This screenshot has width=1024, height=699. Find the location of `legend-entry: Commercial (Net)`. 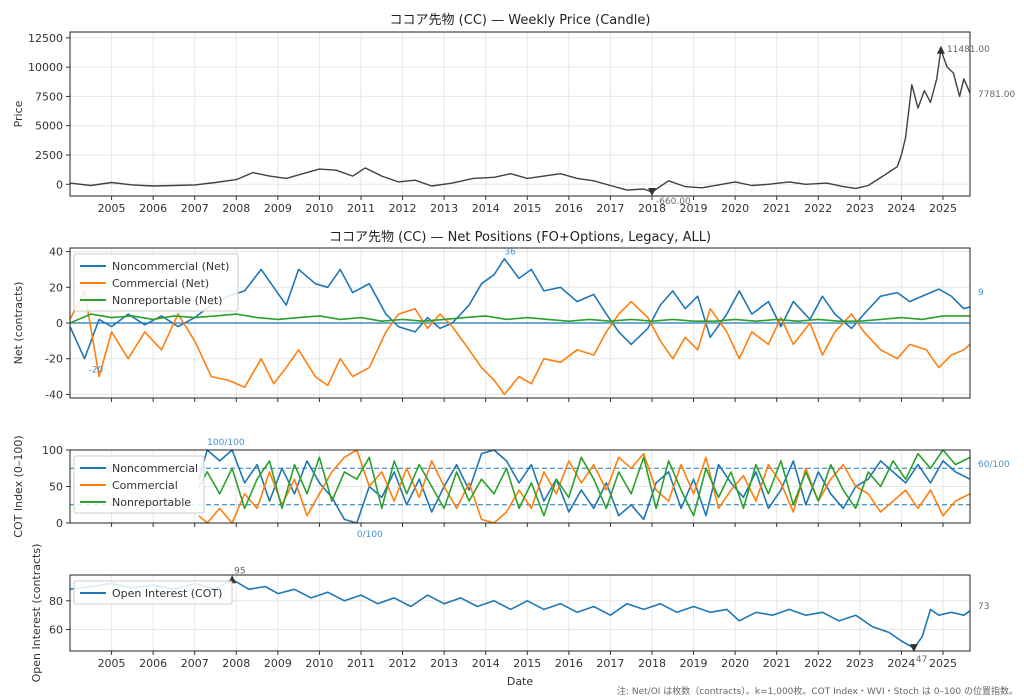

legend-entry: Commercial (Net) is located at coordinates (160, 283).